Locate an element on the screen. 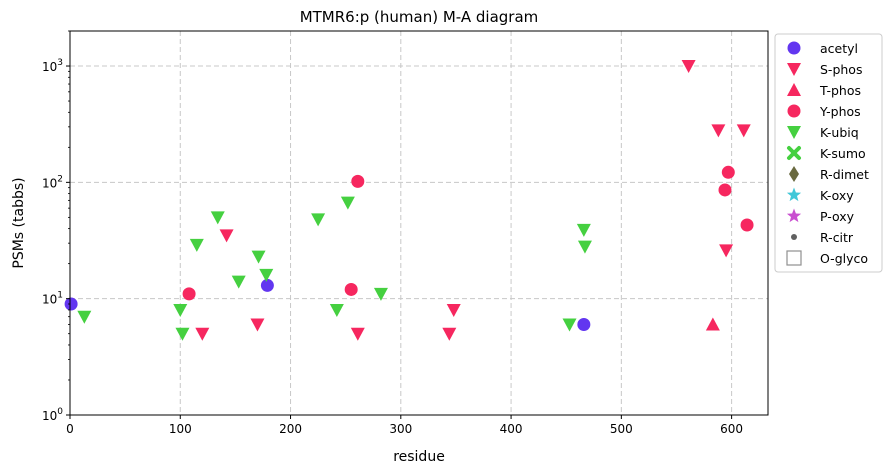 Image resolution: width=889 pixels, height=474 pixels. legend-marker-K-oxy is located at coordinates (794, 194).